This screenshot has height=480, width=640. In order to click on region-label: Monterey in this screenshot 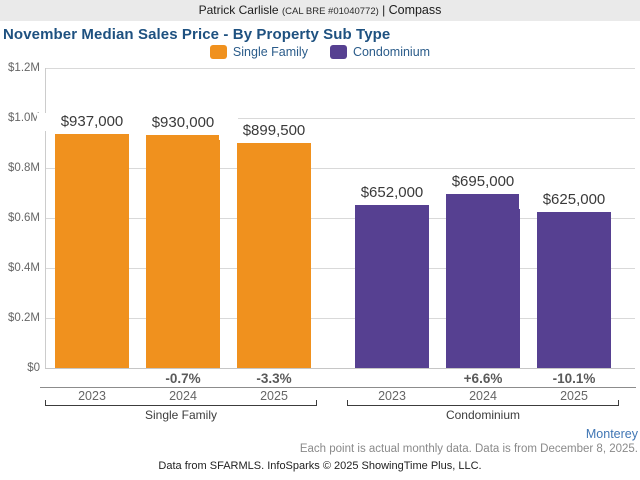, I will do `click(611, 434)`.